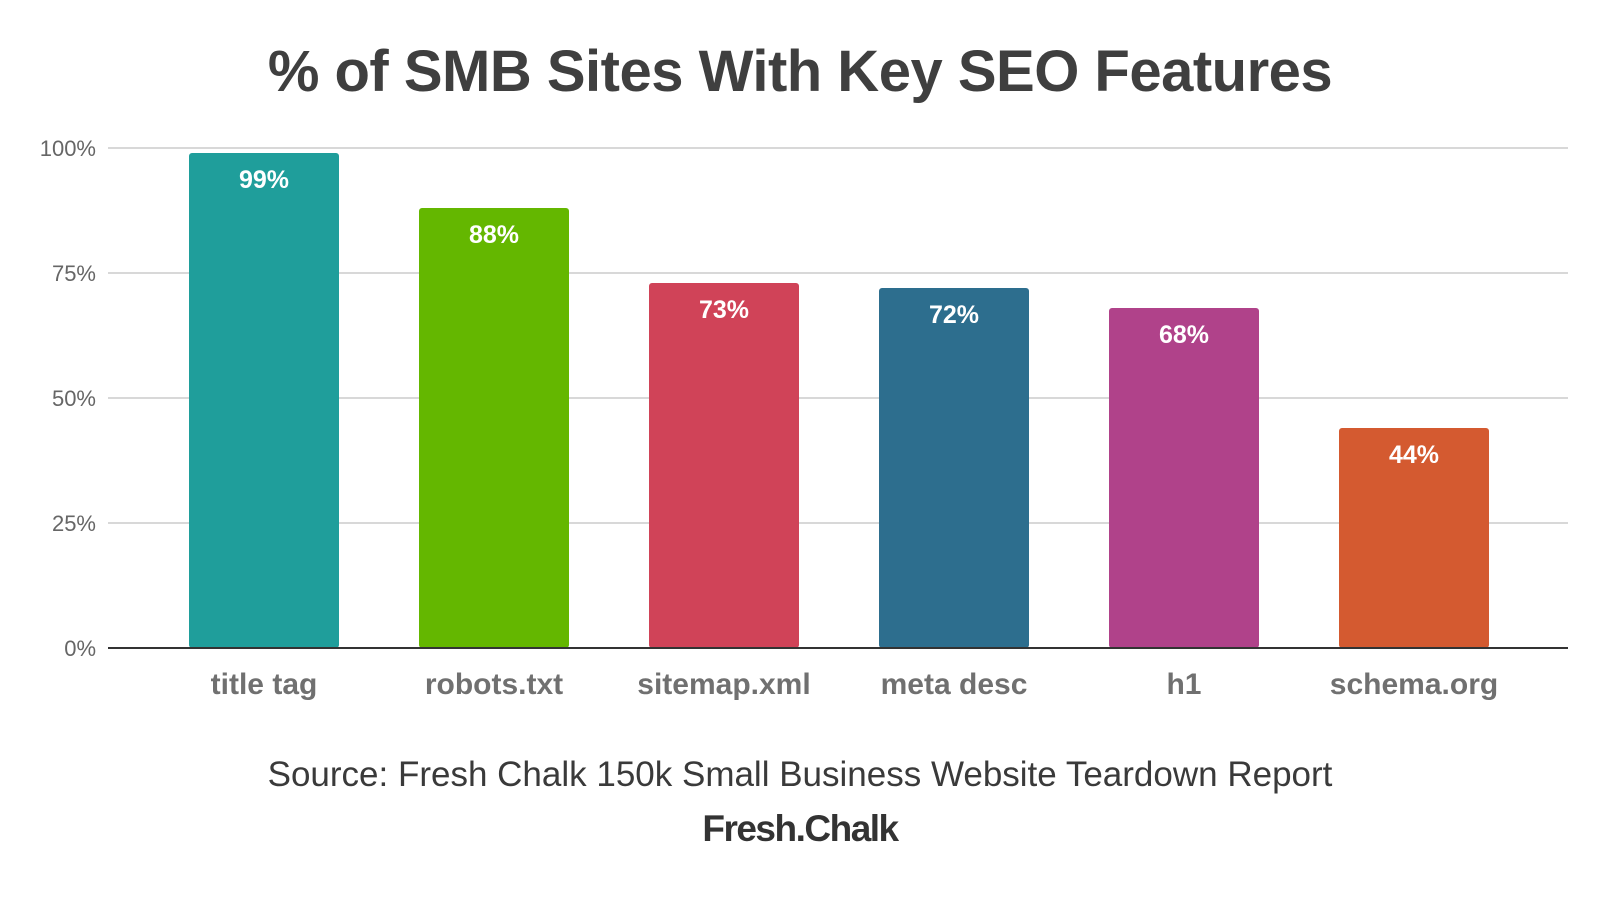 The width and height of the screenshot is (1600, 897). I want to click on y-axis-tick-labels: 0% 25% 50% 75% 100%, so click(68, 398).